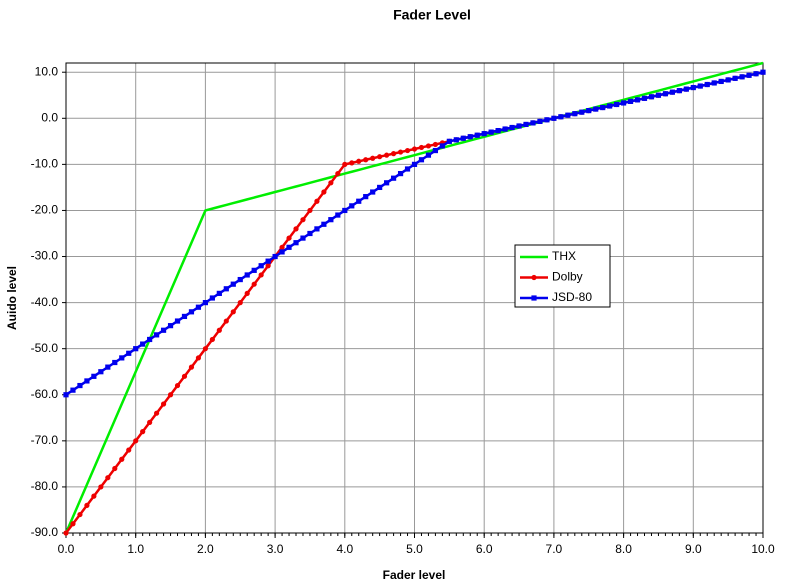  Describe the element at coordinates (554, 549) in the screenshot. I see `x-tick-label: 7.0` at that location.